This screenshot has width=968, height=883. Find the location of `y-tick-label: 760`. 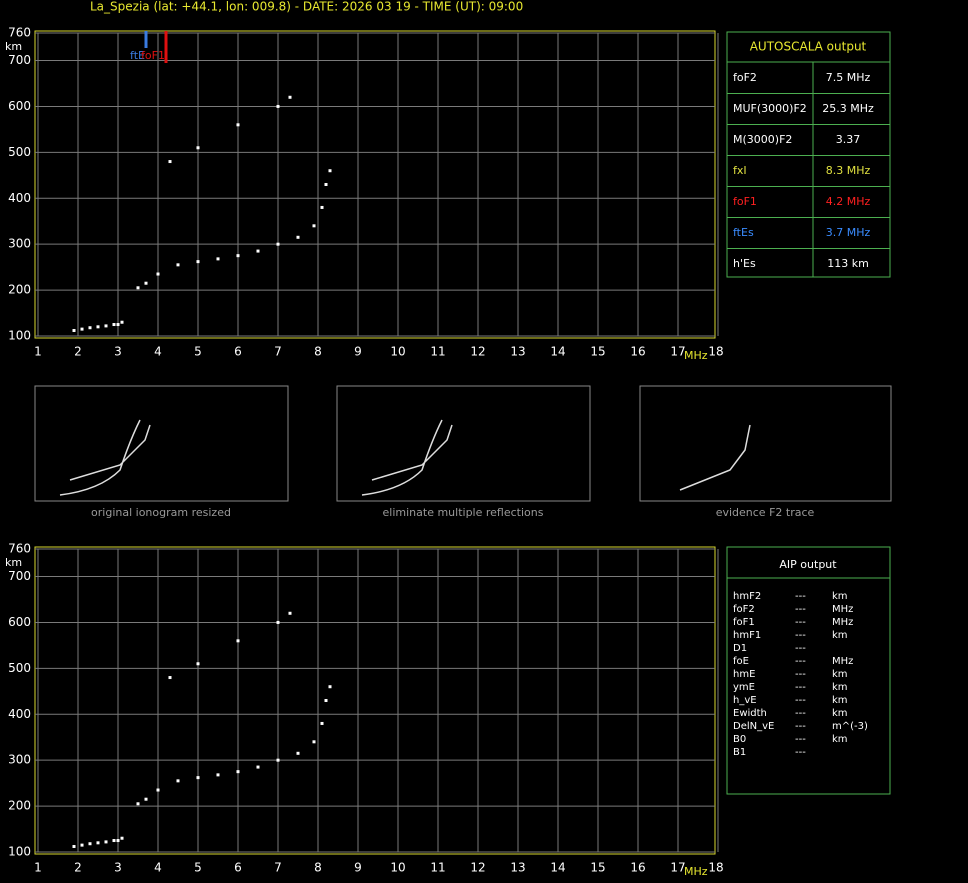

y-tick-label: 760 is located at coordinates (19, 549).